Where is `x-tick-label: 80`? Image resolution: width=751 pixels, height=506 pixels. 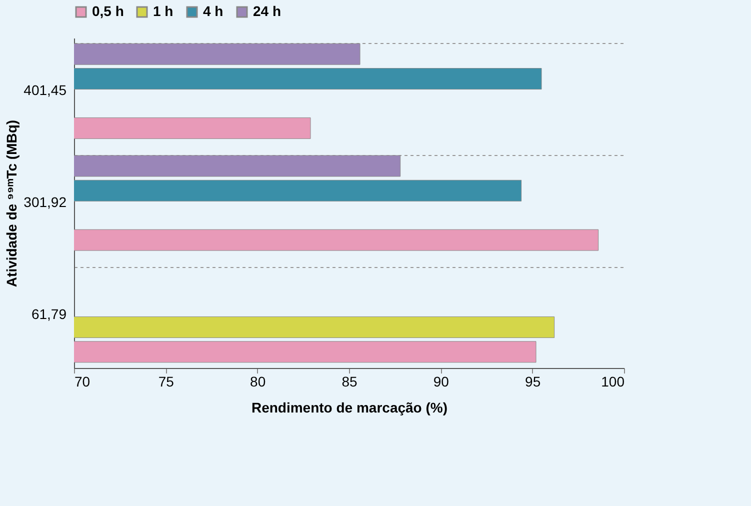 x-tick-label: 80 is located at coordinates (258, 382).